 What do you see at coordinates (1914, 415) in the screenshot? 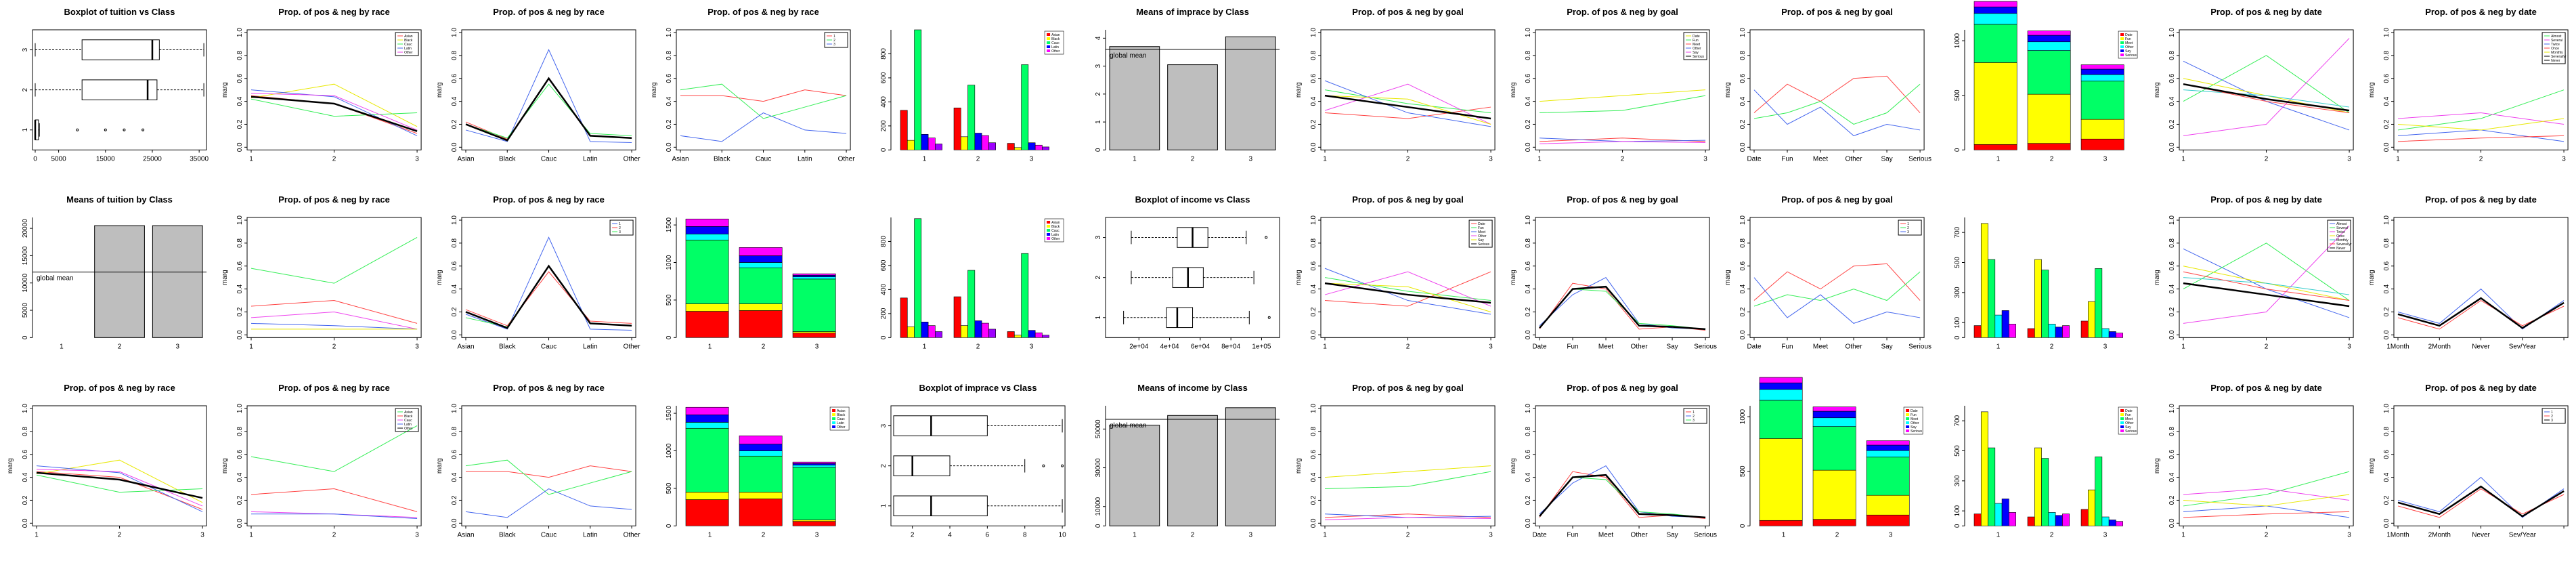
I see `legend-label: Fun` at bounding box center [1914, 415].